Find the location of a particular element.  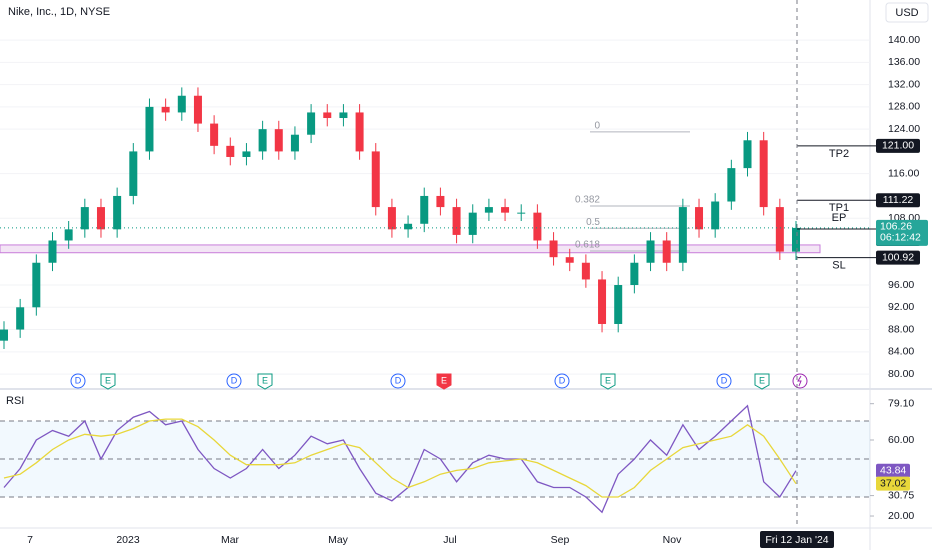

fib-label: 0.618 is located at coordinates (587, 245).